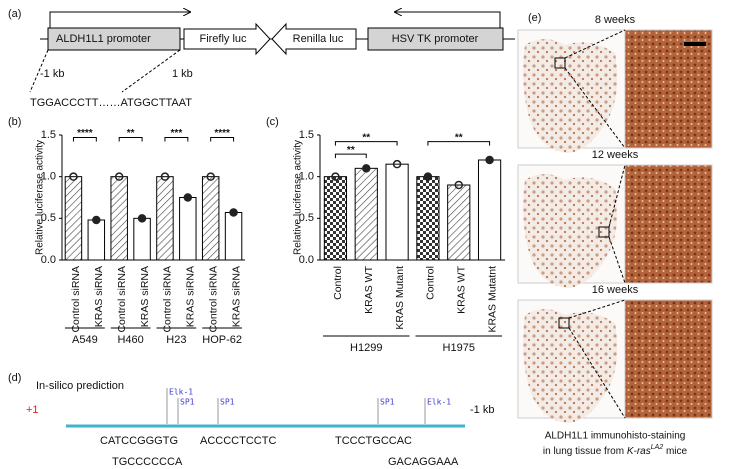 This screenshot has width=742, height=469. I want to click on promoter-box, so click(435, 39).